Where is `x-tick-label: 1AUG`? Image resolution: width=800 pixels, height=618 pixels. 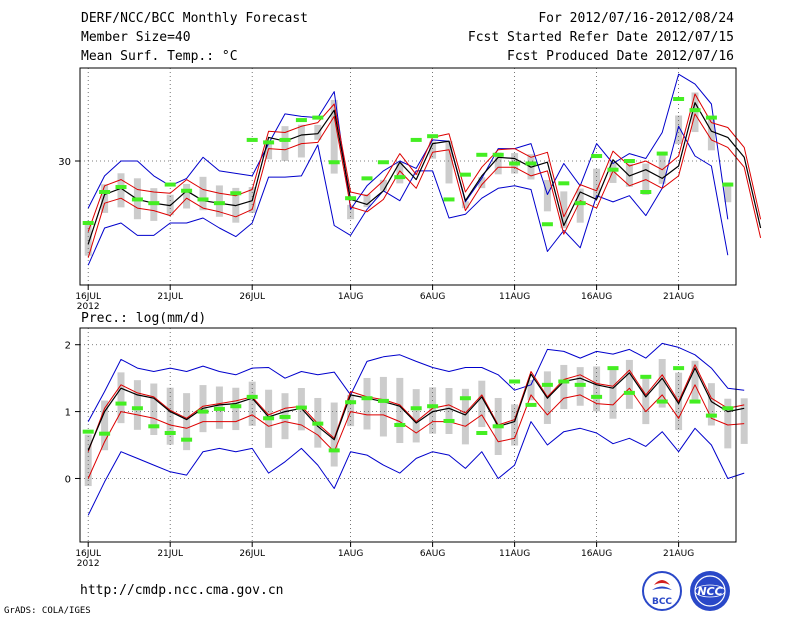
x-tick-label: 1AUG is located at coordinates (350, 297).